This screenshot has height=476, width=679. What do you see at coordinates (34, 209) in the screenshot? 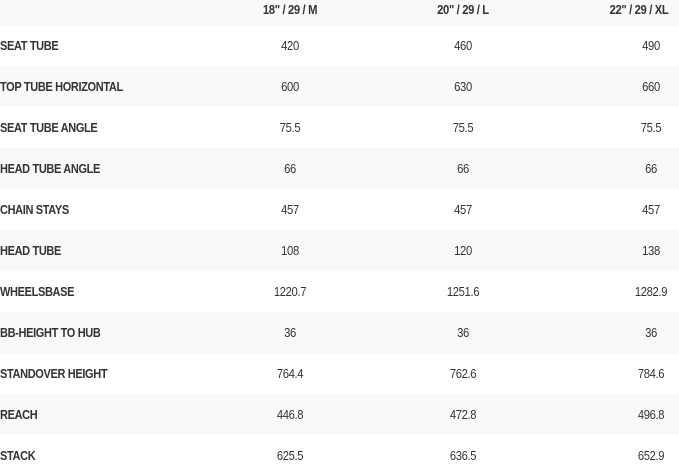
I see `row-label: CHAIN STAYS` at bounding box center [34, 209].